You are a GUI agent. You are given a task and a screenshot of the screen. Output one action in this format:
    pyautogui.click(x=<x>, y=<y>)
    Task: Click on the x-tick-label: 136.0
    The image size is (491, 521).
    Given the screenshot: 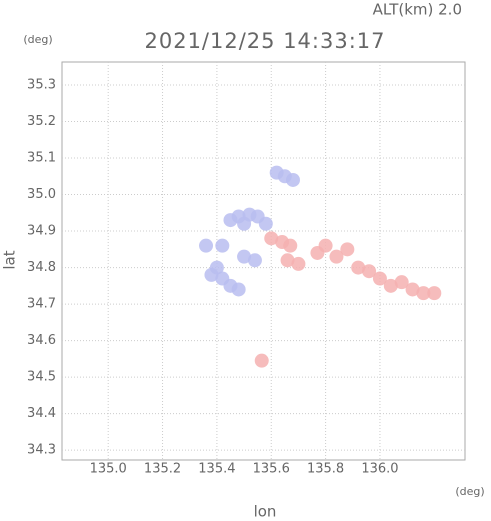 What is the action you would take?
    pyautogui.click(x=379, y=469)
    